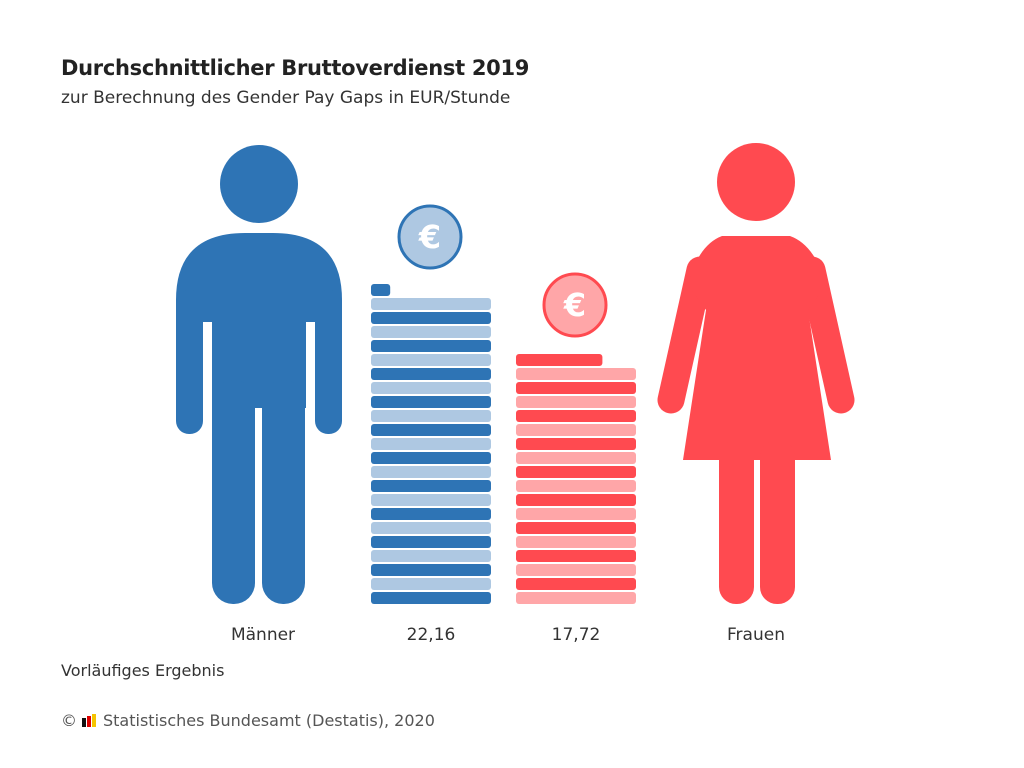 Image resolution: width=1024 pixels, height=768 pixels. I want to click on value-label-maenner: 22,16, so click(431, 635).